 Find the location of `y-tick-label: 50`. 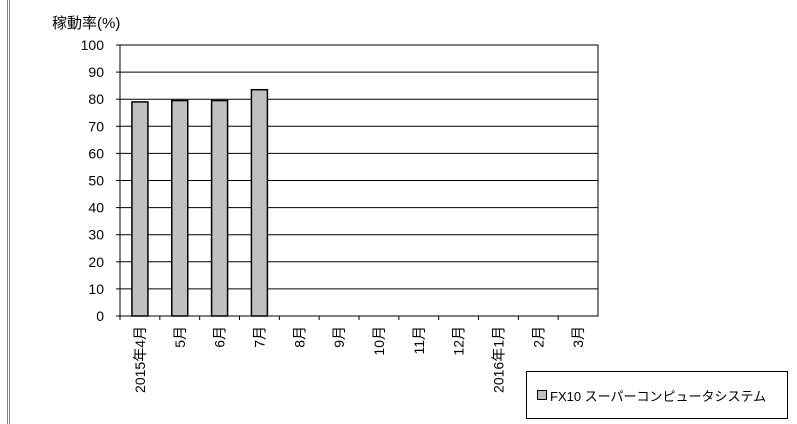

y-tick-label: 50 is located at coordinates (96, 181).